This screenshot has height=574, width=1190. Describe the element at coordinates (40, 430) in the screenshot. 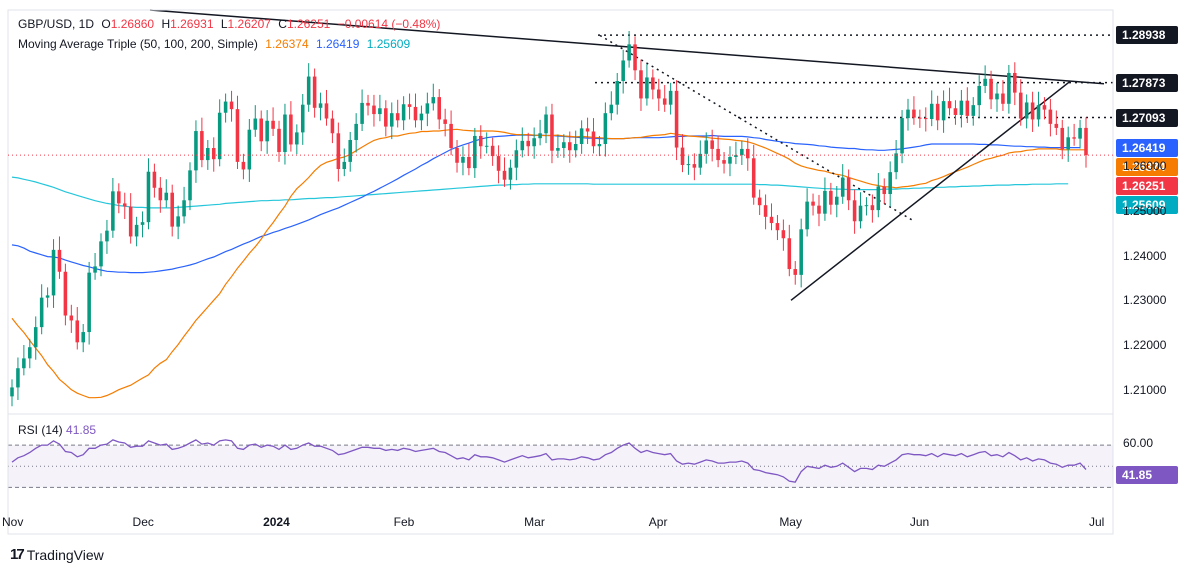

I see `rsi-title: RSI (14)` at that location.